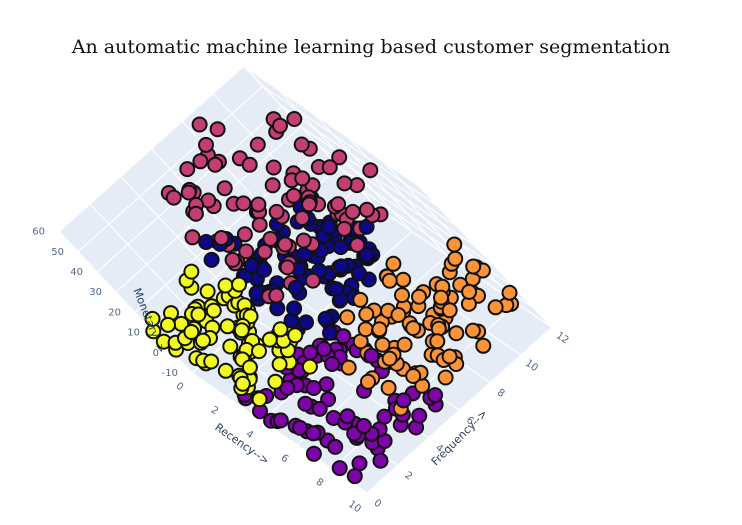 The width and height of the screenshot is (742, 525). Describe the element at coordinates (57, 252) in the screenshot. I see `z-tick-label: 50` at that location.